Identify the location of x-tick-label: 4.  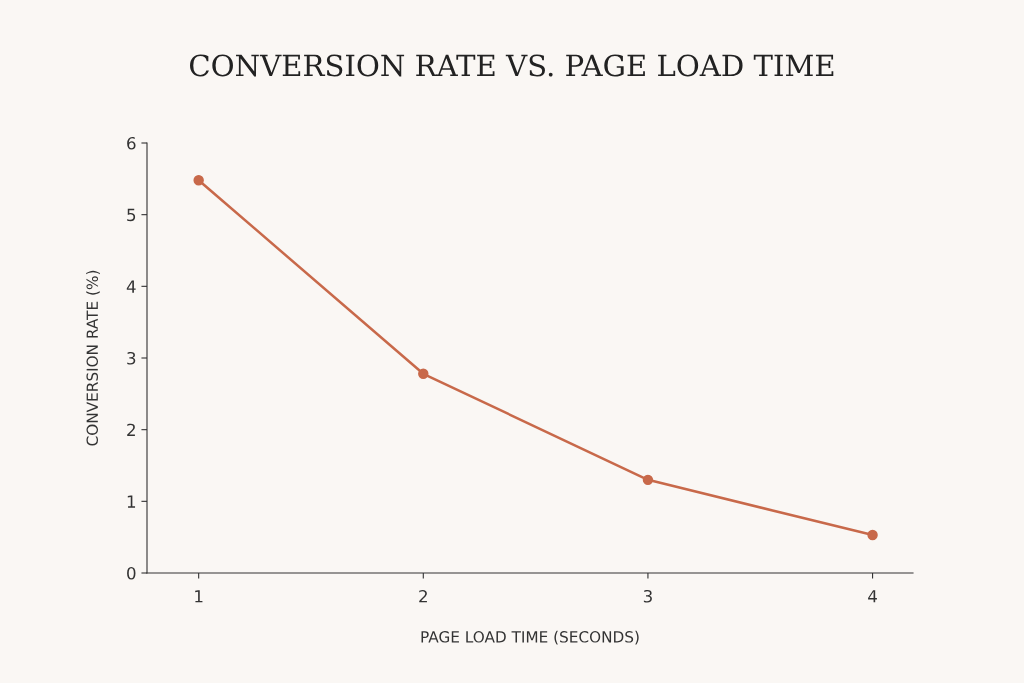
(872, 596).